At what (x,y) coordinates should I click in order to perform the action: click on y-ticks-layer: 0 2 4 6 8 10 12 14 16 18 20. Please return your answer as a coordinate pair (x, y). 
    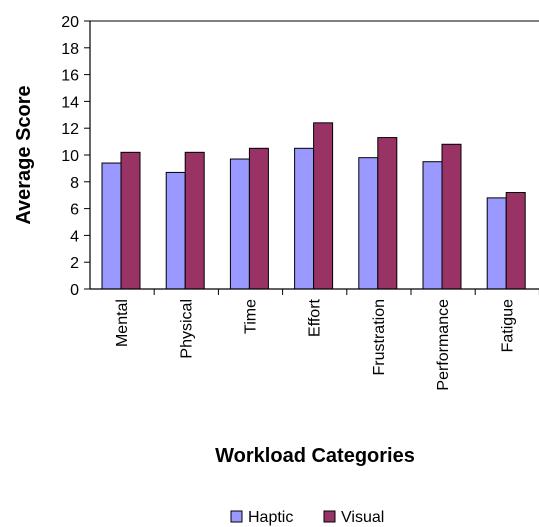
    Looking at the image, I should click on (75, 156).